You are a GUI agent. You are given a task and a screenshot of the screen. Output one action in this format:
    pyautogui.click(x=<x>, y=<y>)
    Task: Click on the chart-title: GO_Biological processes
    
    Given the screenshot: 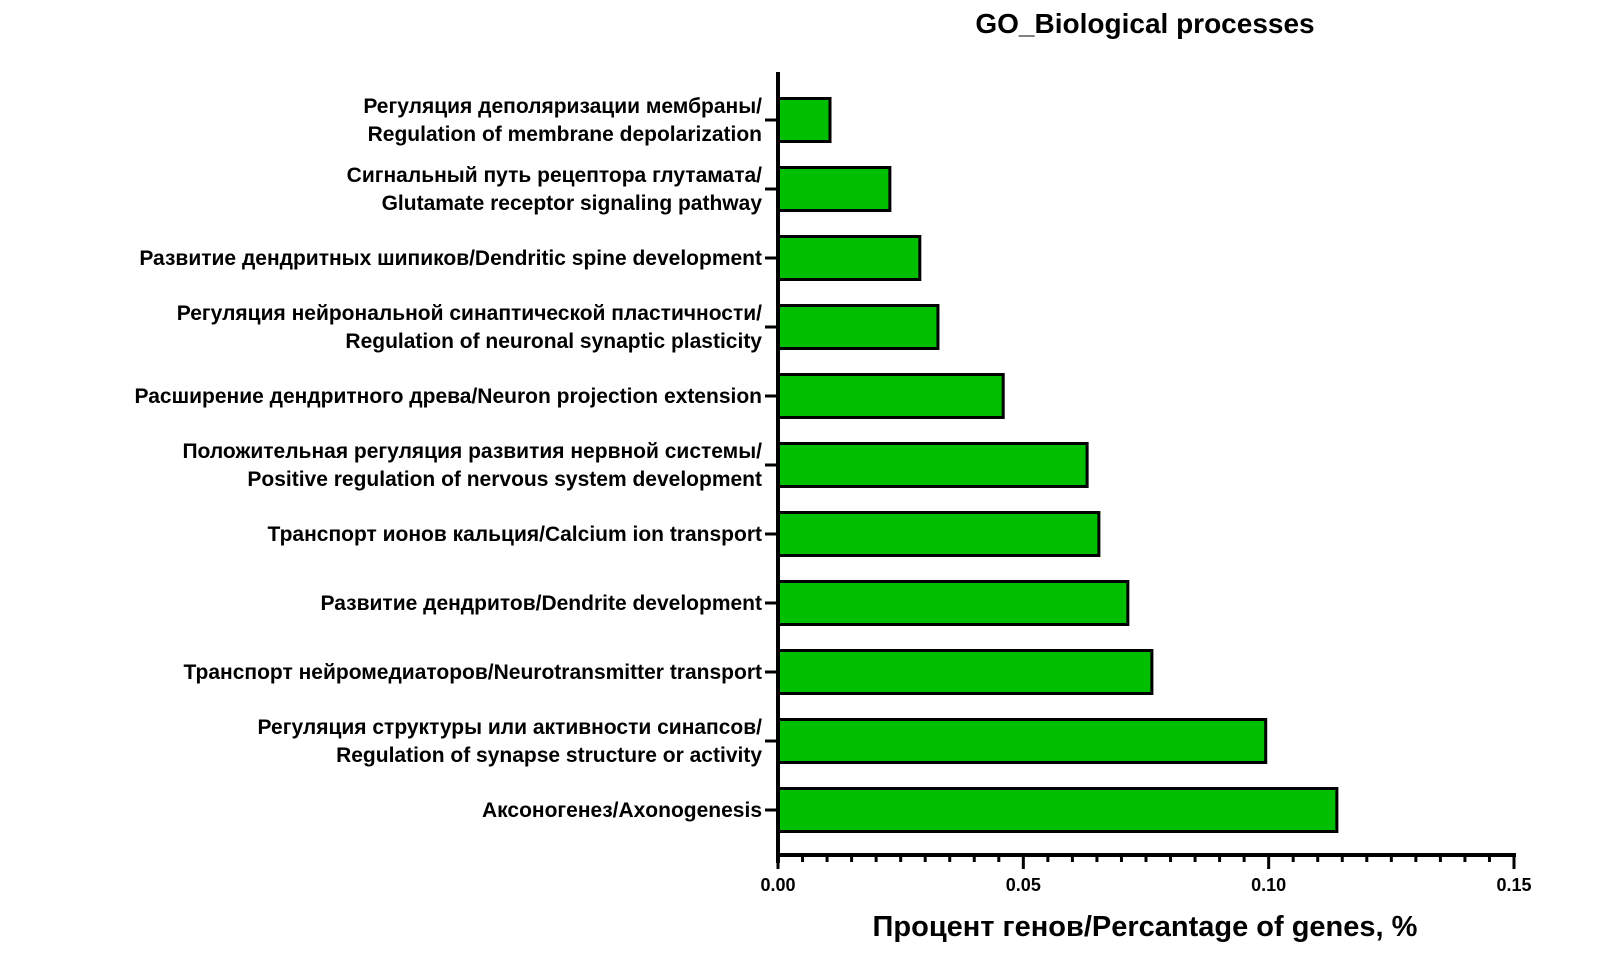 What is the action you would take?
    pyautogui.click(x=1144, y=23)
    